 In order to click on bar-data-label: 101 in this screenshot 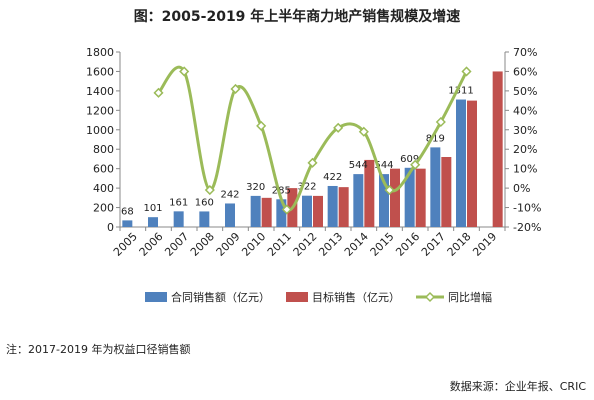, I will do `click(152, 208)`.